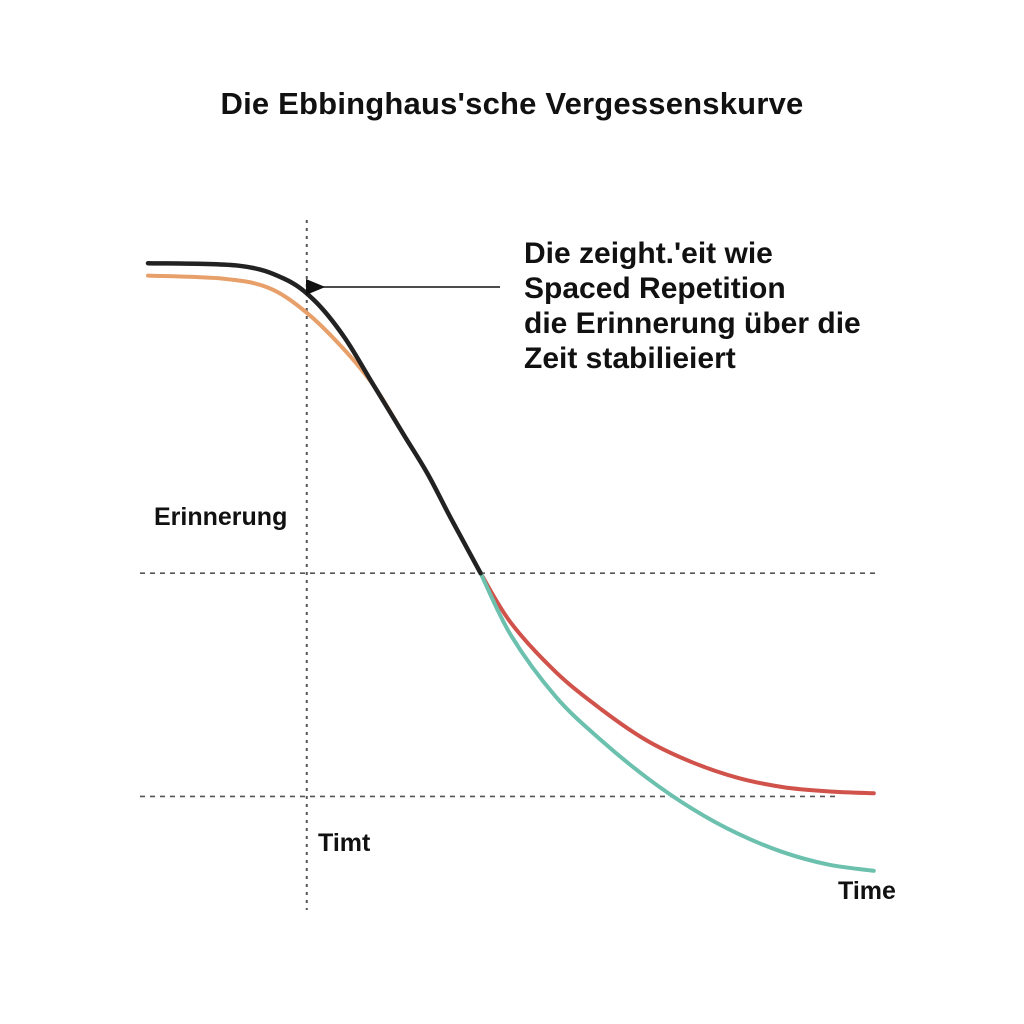  Describe the element at coordinates (344, 843) in the screenshot. I see `reference-line-label: Timt` at that location.